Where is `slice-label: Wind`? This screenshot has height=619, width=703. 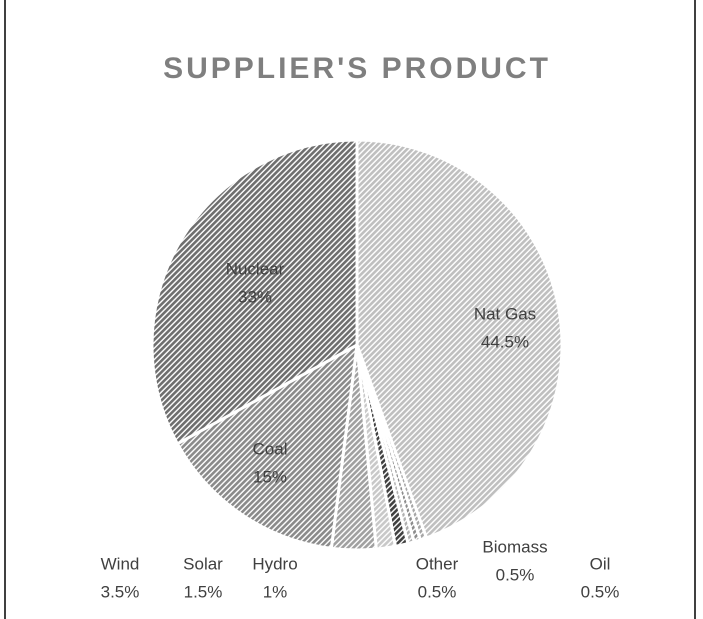 slice-label: Wind is located at coordinates (120, 563).